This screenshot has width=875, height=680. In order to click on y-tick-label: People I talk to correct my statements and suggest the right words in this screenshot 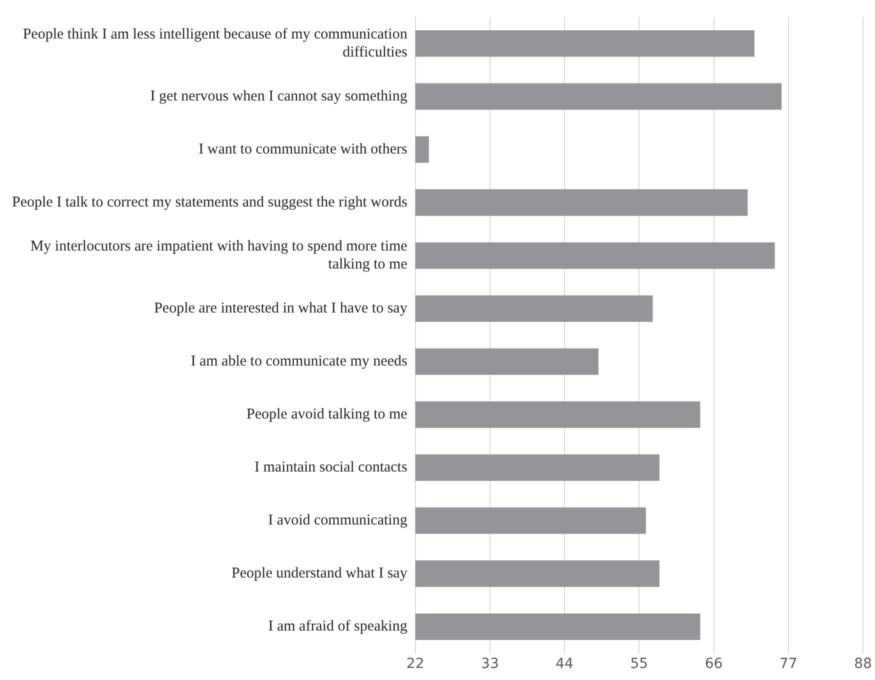, I will do `click(210, 202)`.